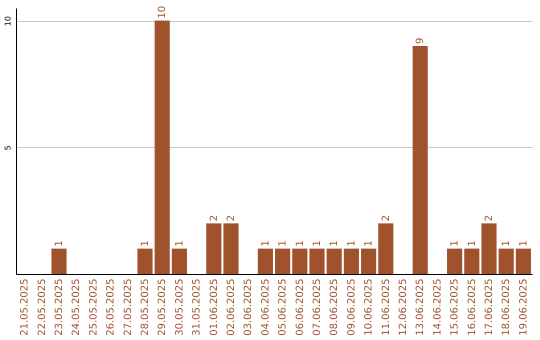  What do you see at coordinates (300, 307) in the screenshot?
I see `x-tick-label: 06.06.2025` at bounding box center [300, 307].